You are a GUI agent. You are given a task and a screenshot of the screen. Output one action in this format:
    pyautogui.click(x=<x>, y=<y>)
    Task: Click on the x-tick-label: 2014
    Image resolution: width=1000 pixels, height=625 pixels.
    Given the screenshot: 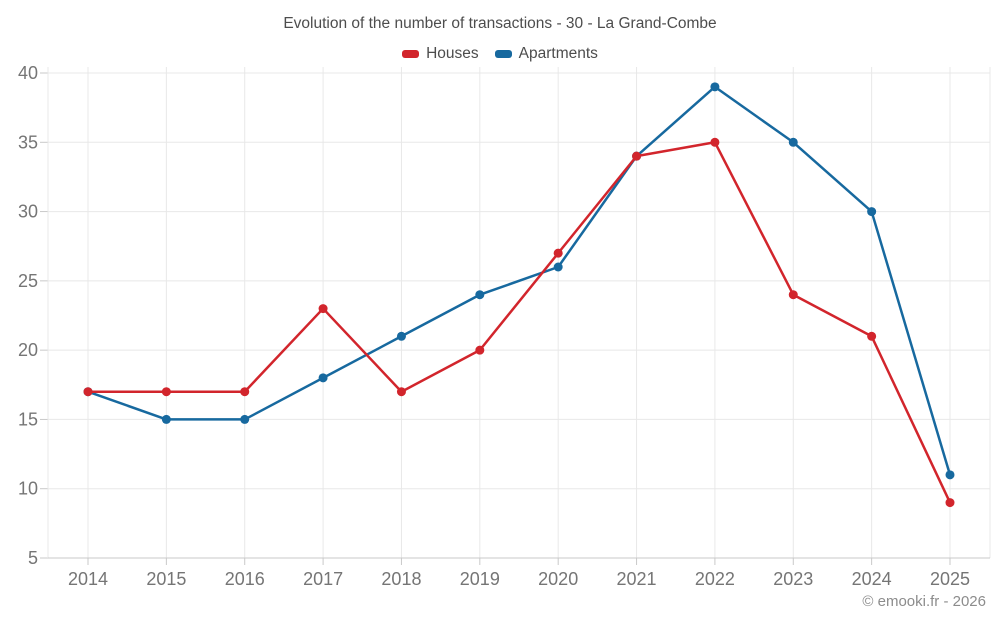 What is the action you would take?
    pyautogui.click(x=88, y=579)
    